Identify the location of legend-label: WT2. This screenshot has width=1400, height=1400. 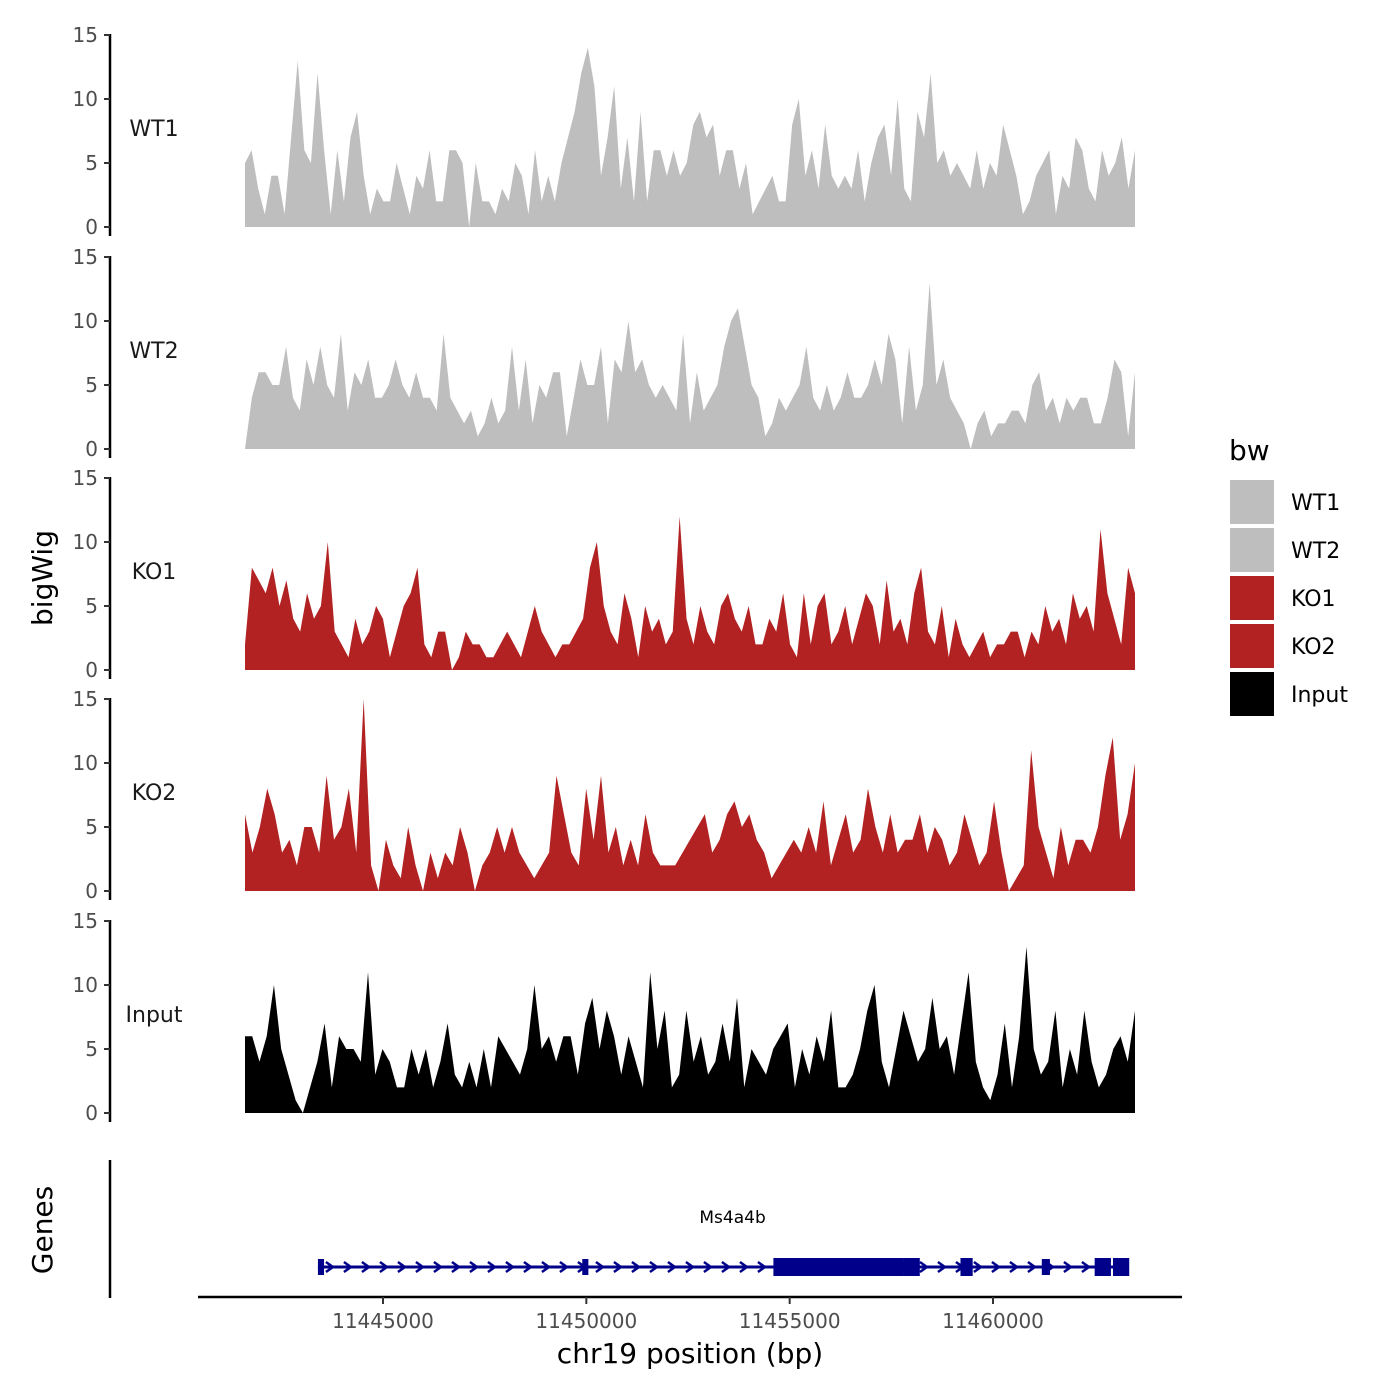
(1315, 551).